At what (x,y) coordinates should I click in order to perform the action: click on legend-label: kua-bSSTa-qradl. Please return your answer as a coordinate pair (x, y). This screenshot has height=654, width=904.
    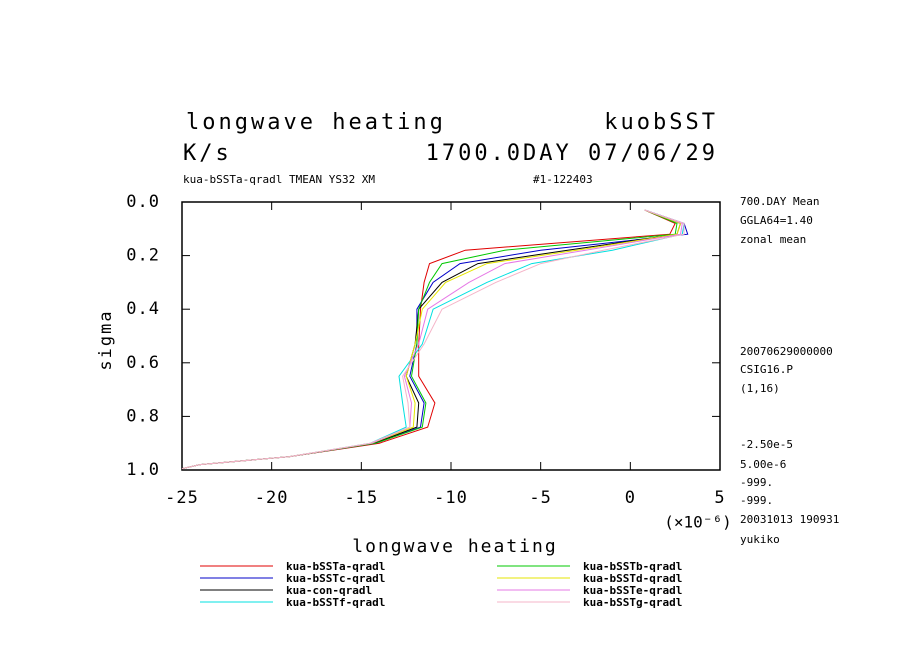
    Looking at the image, I should click on (335, 566).